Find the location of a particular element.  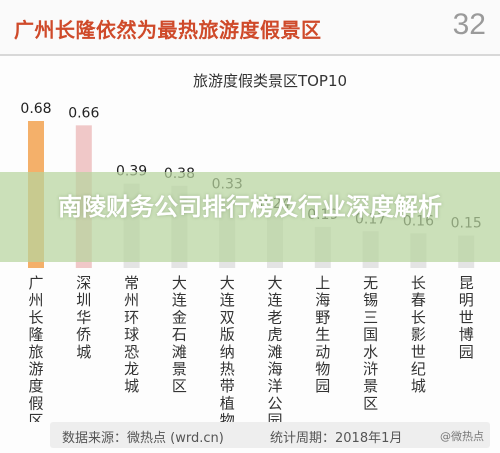

value-label-1: 0.68 is located at coordinates (35, 109).